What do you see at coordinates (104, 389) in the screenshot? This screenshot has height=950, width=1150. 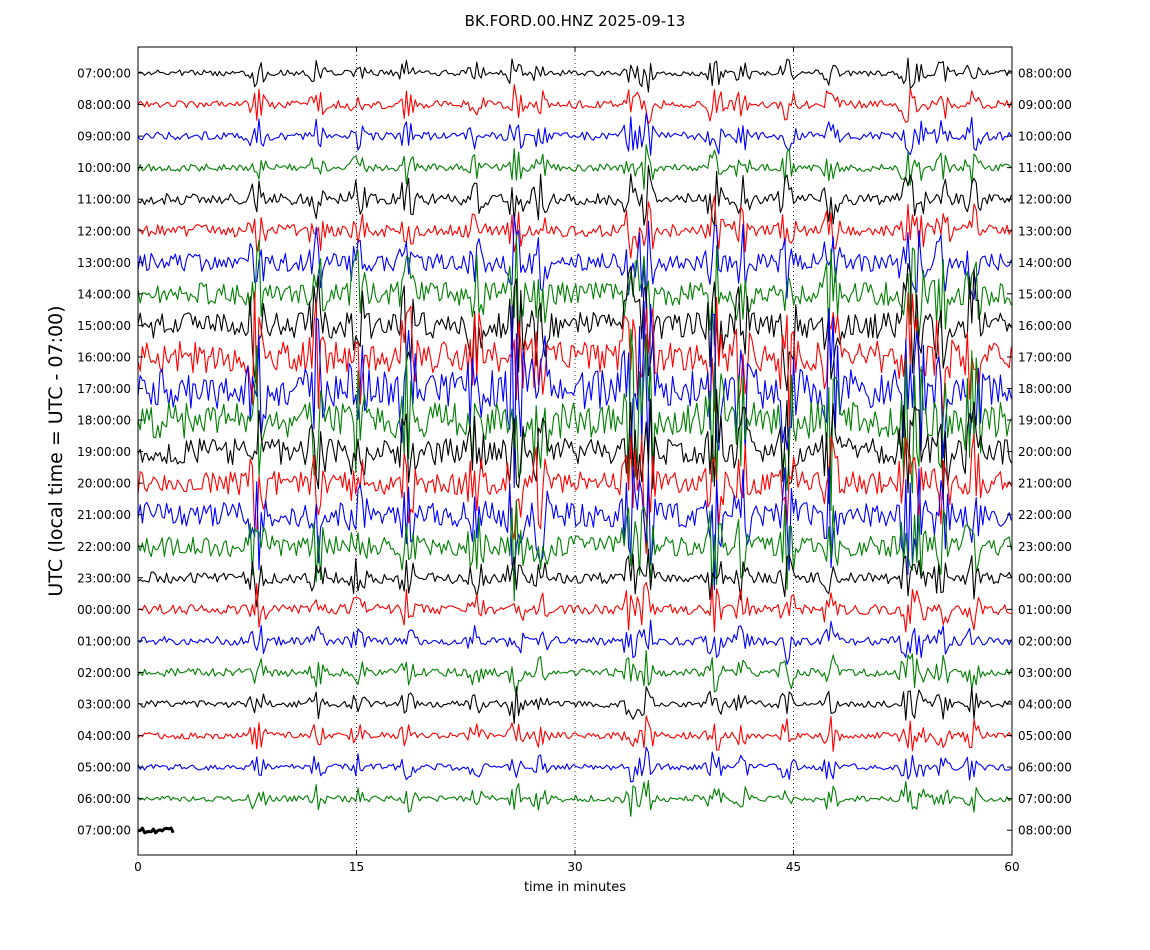 I see `y-label-left-10: 17:00:00` at bounding box center [104, 389].